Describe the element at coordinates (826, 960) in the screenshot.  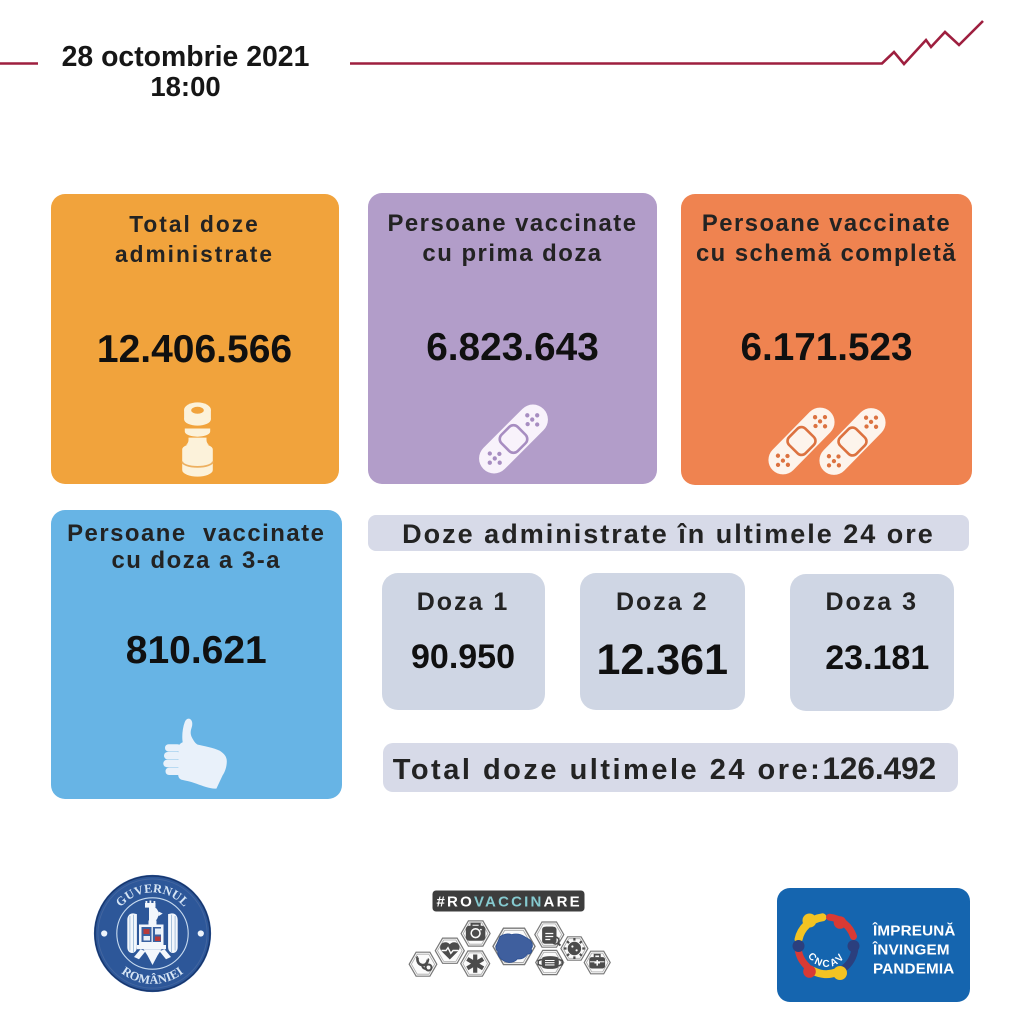
I see `svg-text: CNCAV` at that location.